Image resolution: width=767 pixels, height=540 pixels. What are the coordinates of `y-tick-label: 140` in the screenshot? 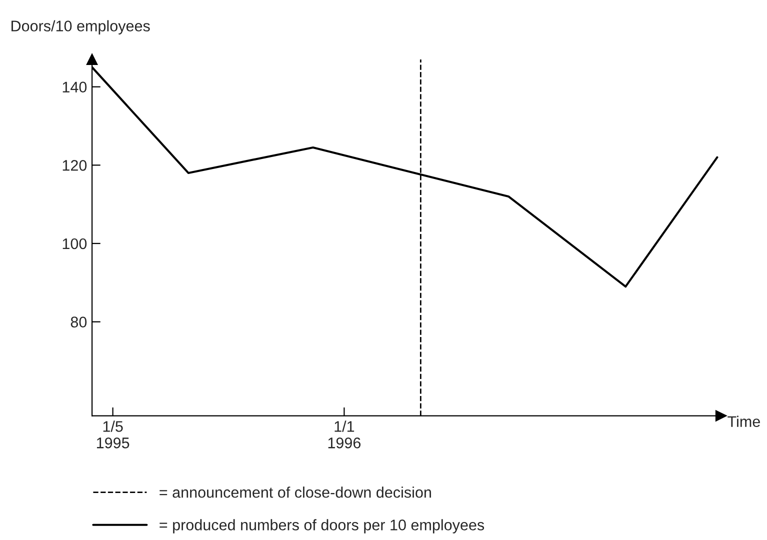 It's located at (74, 87).